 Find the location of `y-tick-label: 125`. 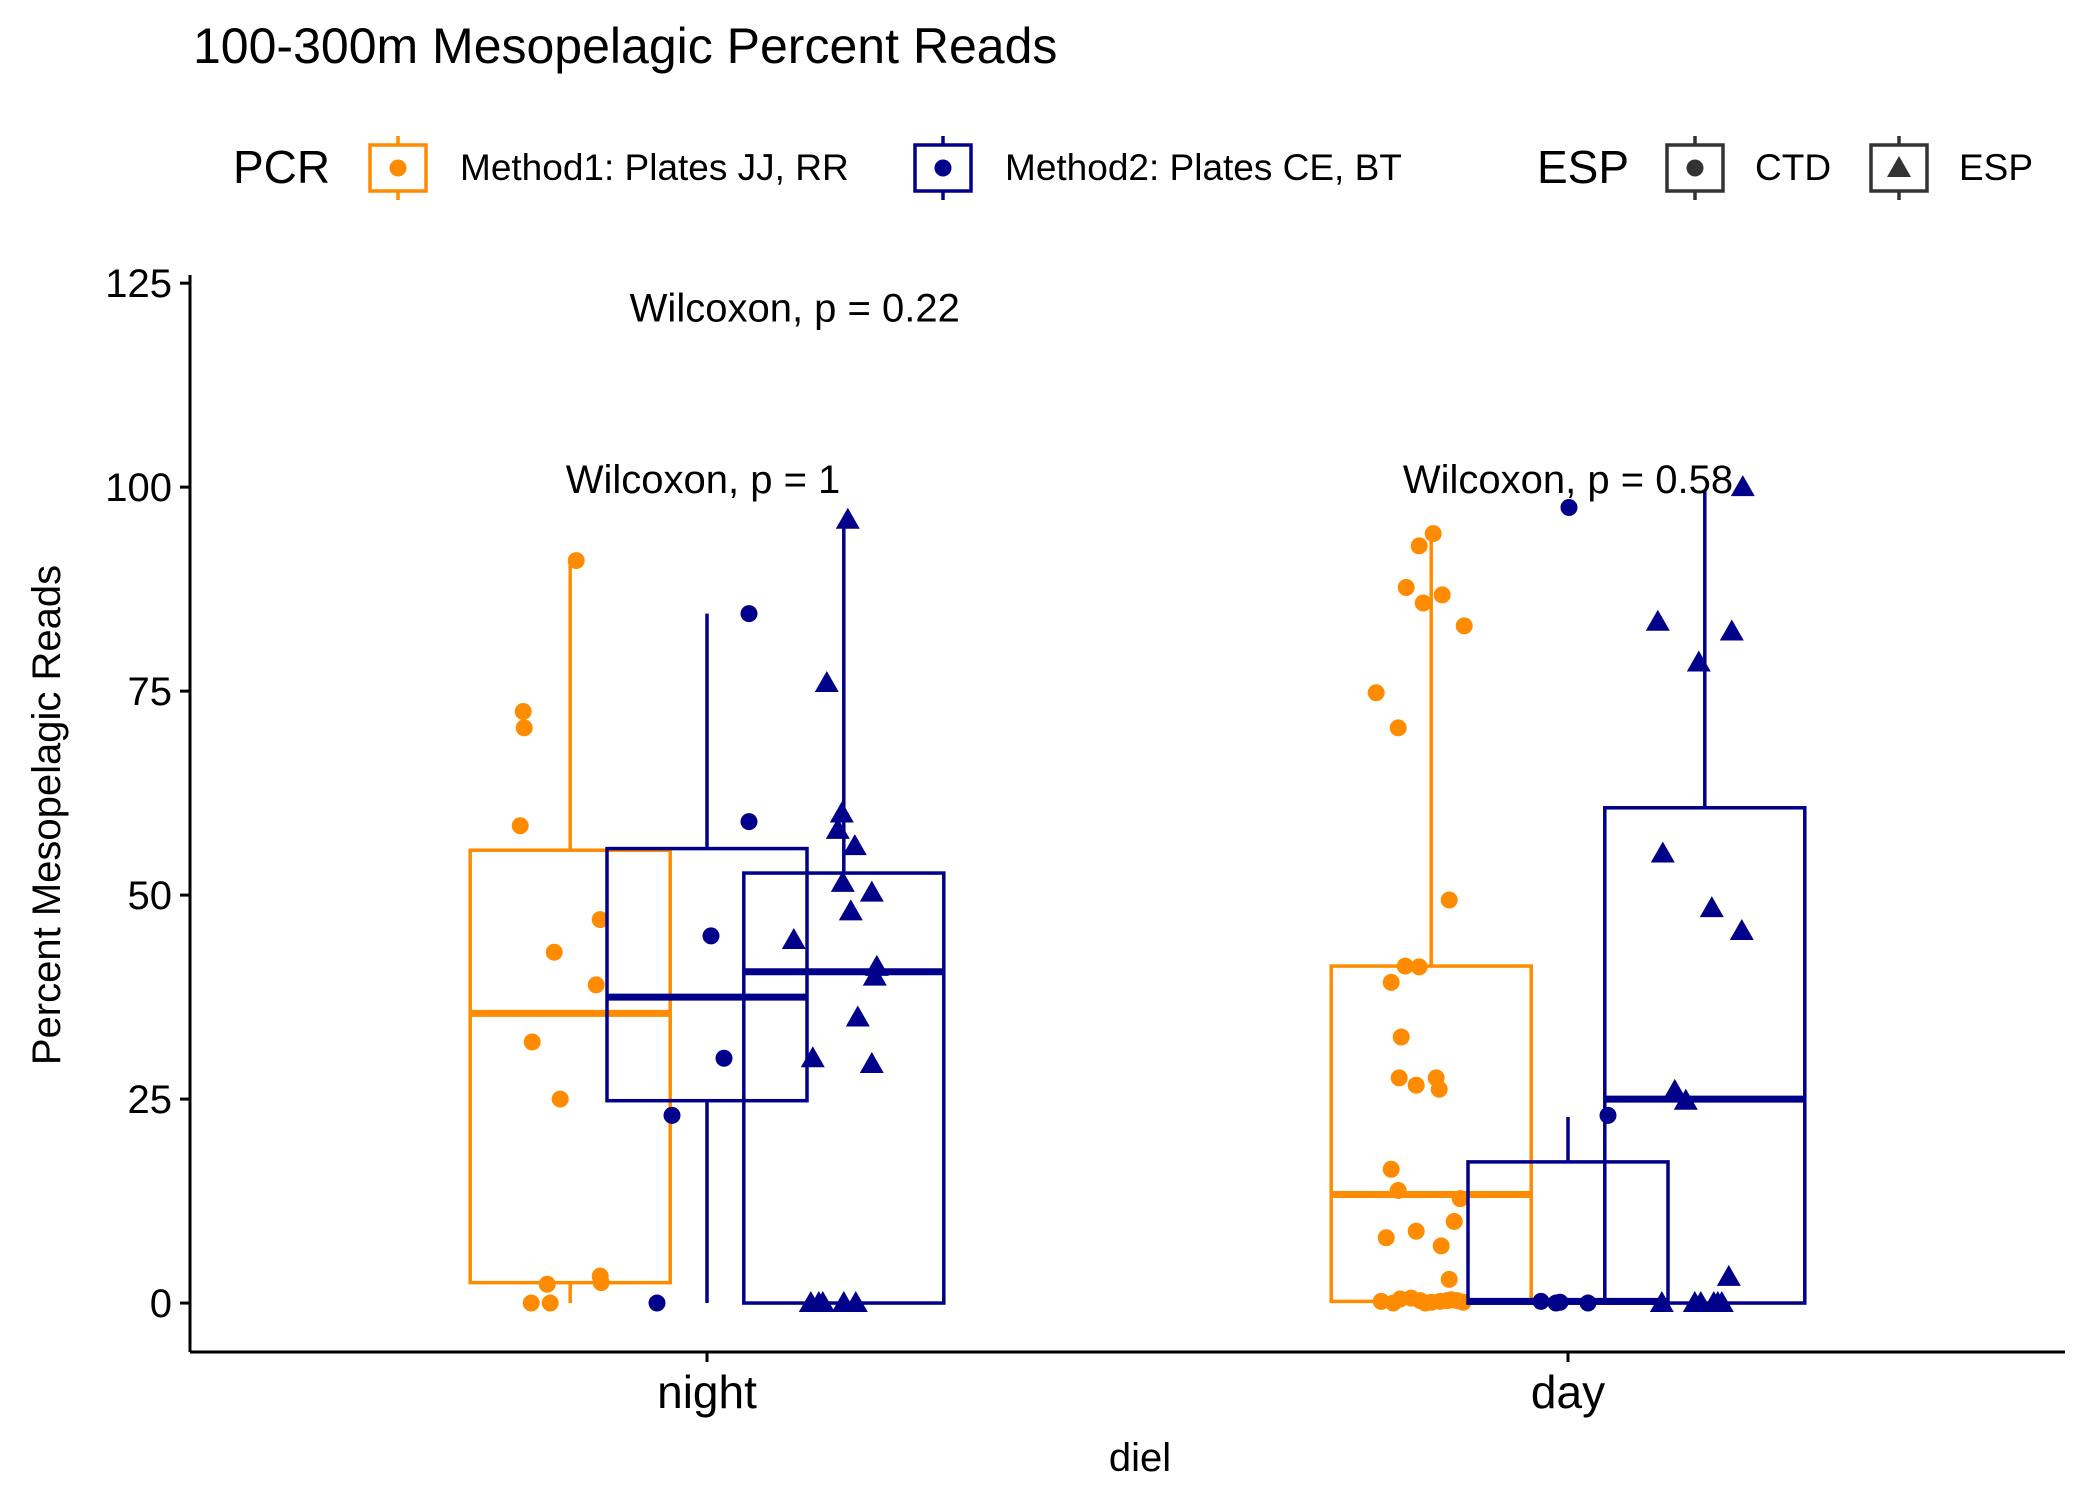

y-tick-label: 125 is located at coordinates (138, 284).